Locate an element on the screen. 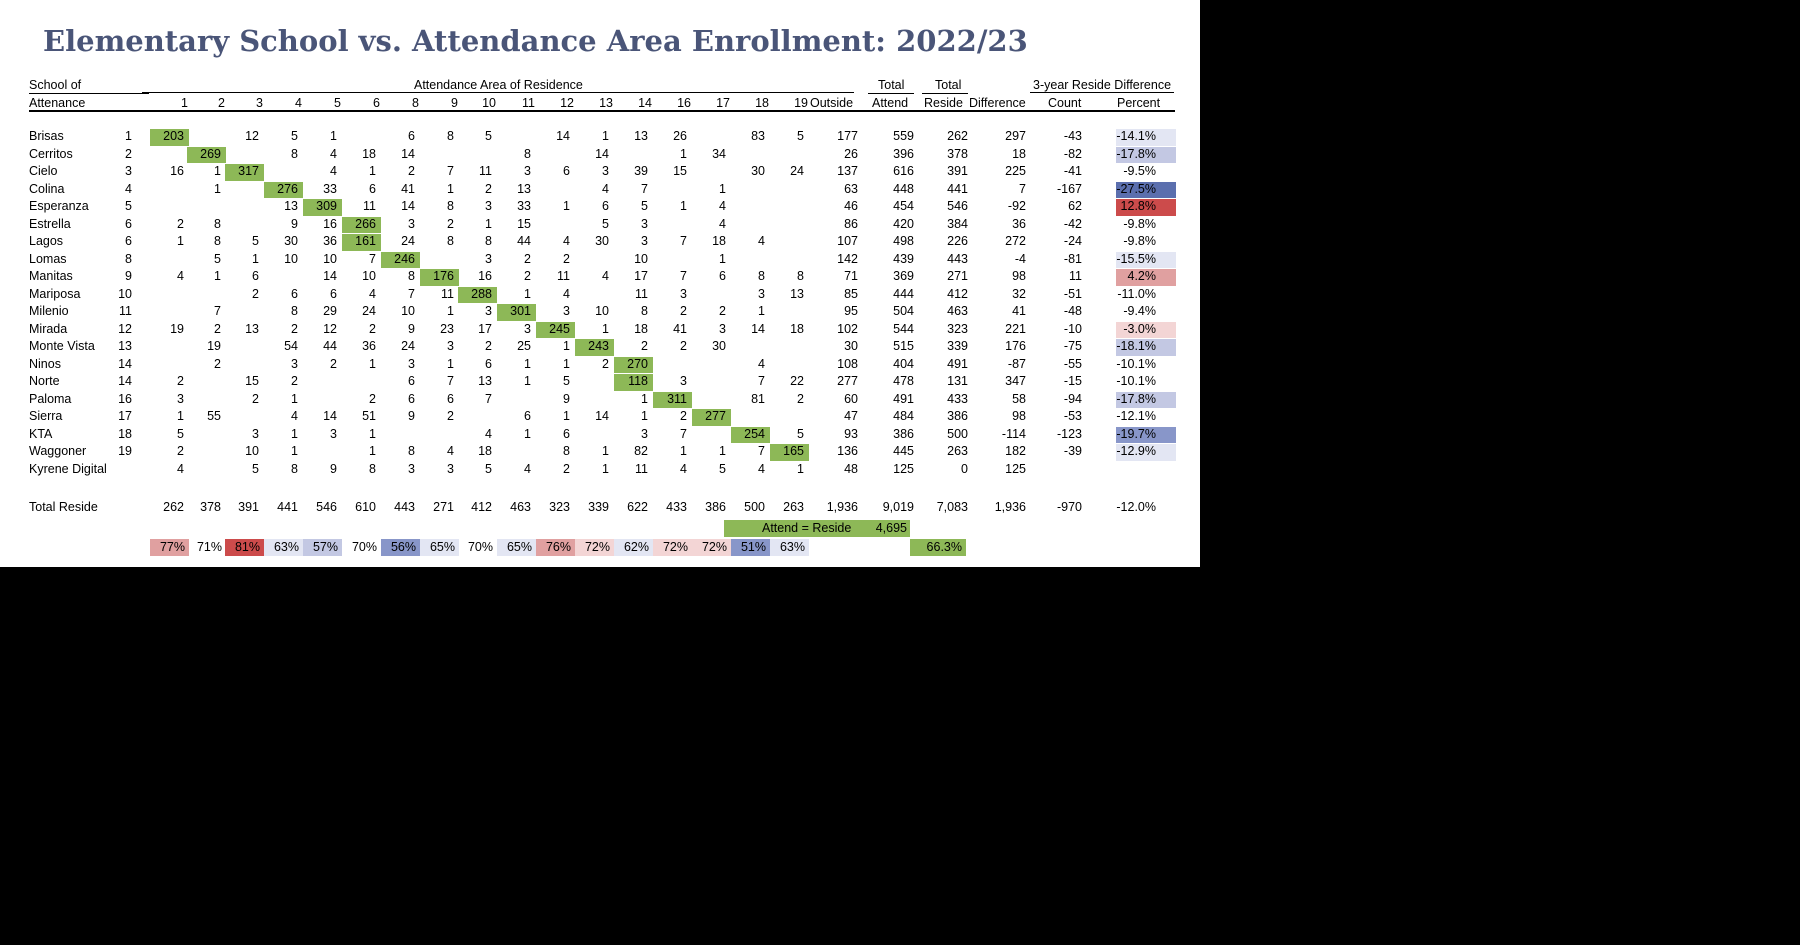 This screenshot has height=945, width=1800. count-cell: -51 is located at coordinates (1072, 293).